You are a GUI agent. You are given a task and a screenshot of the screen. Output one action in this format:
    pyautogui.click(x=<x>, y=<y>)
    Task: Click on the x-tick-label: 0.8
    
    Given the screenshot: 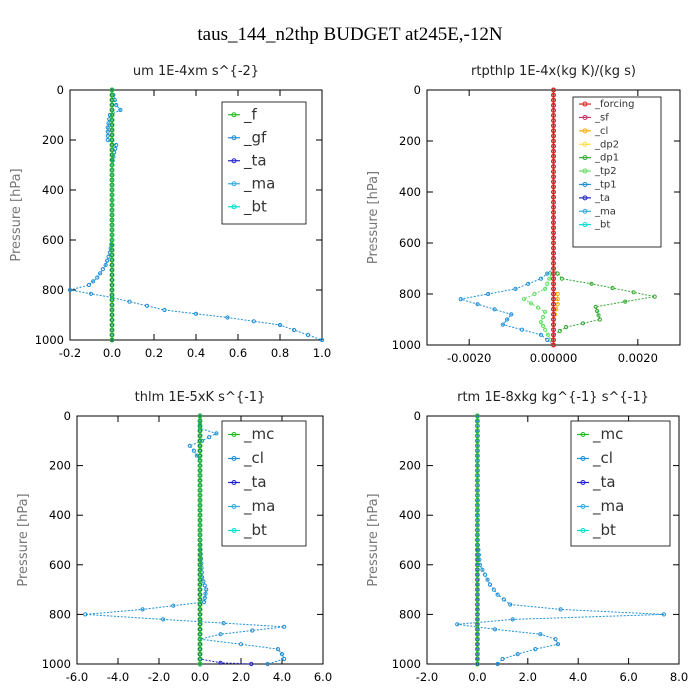 What is the action you would take?
    pyautogui.click(x=280, y=353)
    